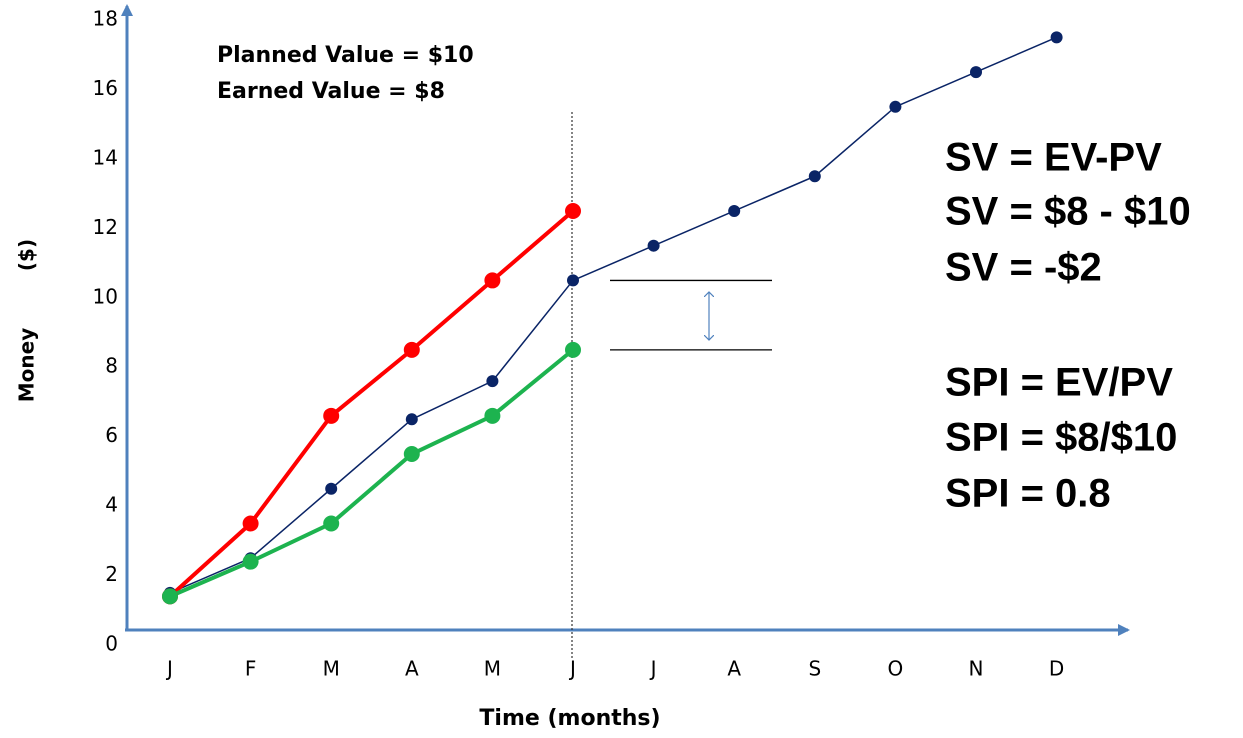 The width and height of the screenshot is (1243, 738). What do you see at coordinates (1068, 212) in the screenshot?
I see `formula: SV = $8 - $10` at bounding box center [1068, 212].